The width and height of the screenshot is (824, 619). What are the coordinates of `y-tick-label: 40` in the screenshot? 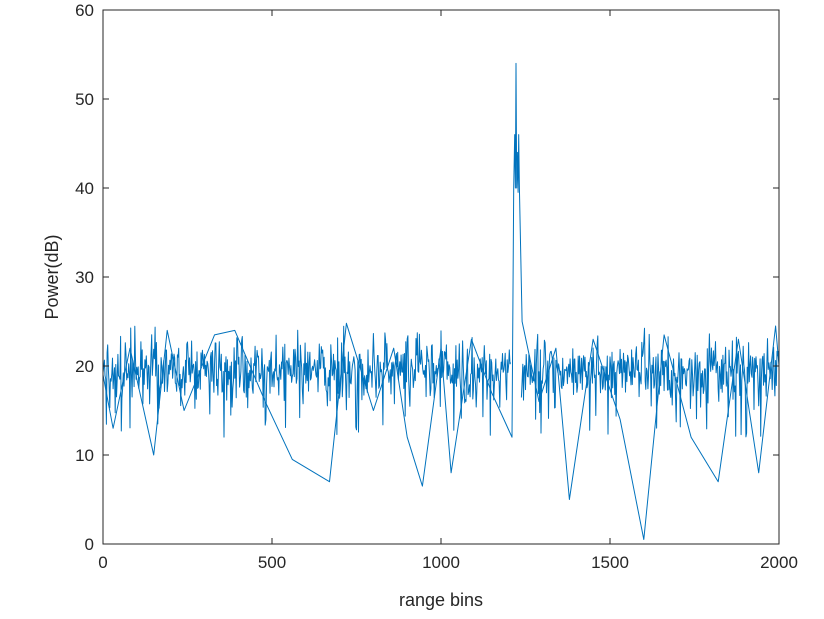 It's located at (84, 188).